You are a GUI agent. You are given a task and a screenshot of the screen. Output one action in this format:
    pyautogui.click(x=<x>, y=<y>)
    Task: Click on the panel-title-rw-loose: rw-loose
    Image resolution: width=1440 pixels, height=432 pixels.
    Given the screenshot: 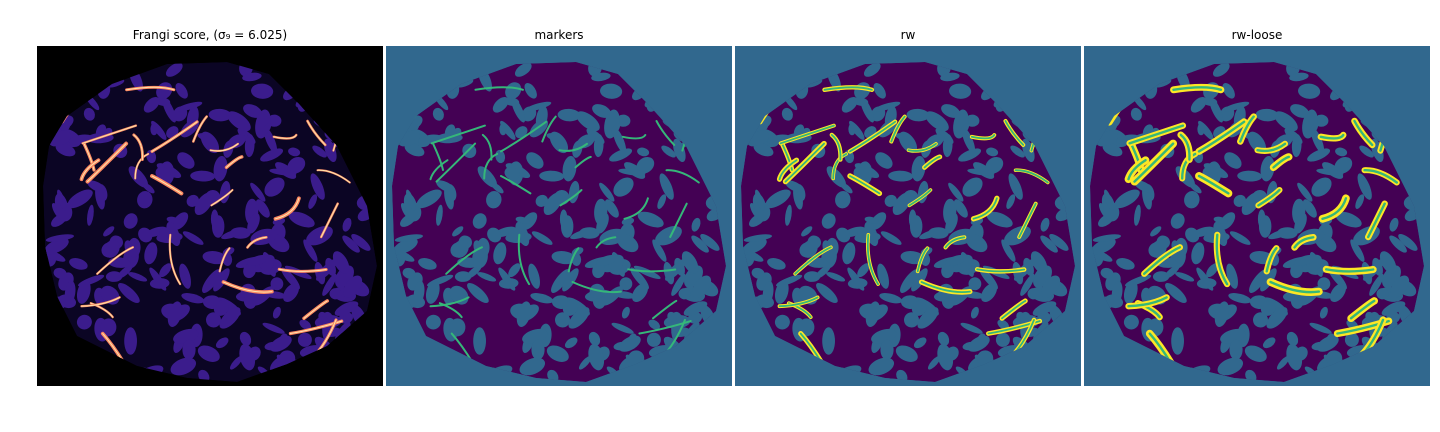 What is the action you would take?
    pyautogui.click(x=1257, y=35)
    